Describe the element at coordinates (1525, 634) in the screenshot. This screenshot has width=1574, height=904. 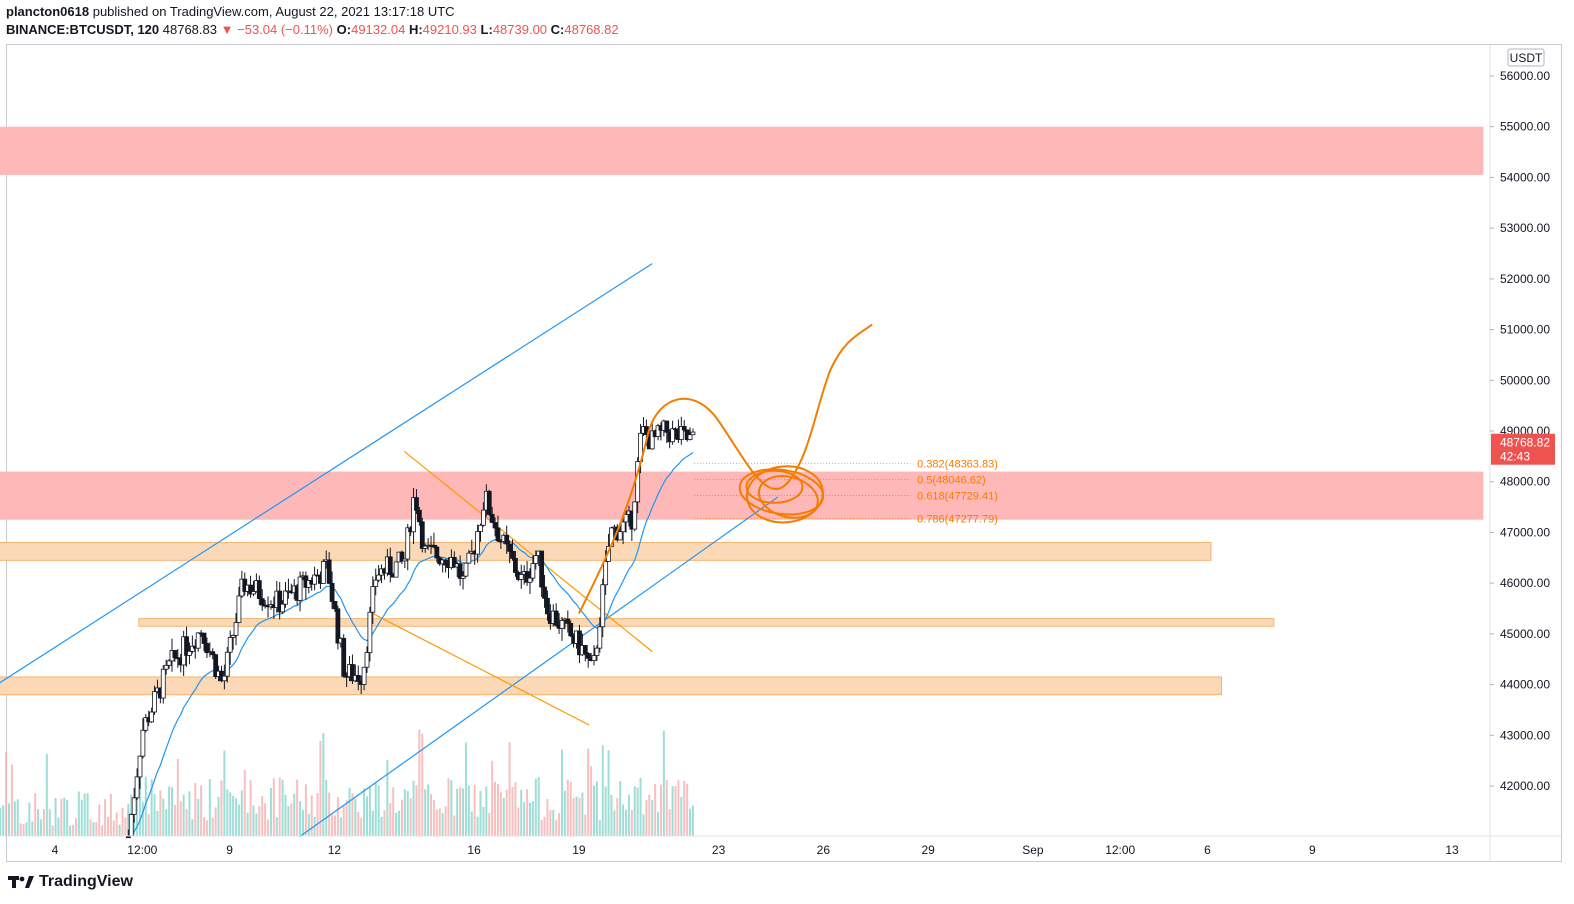
I see `price-tick-45000: 45000.00` at that location.